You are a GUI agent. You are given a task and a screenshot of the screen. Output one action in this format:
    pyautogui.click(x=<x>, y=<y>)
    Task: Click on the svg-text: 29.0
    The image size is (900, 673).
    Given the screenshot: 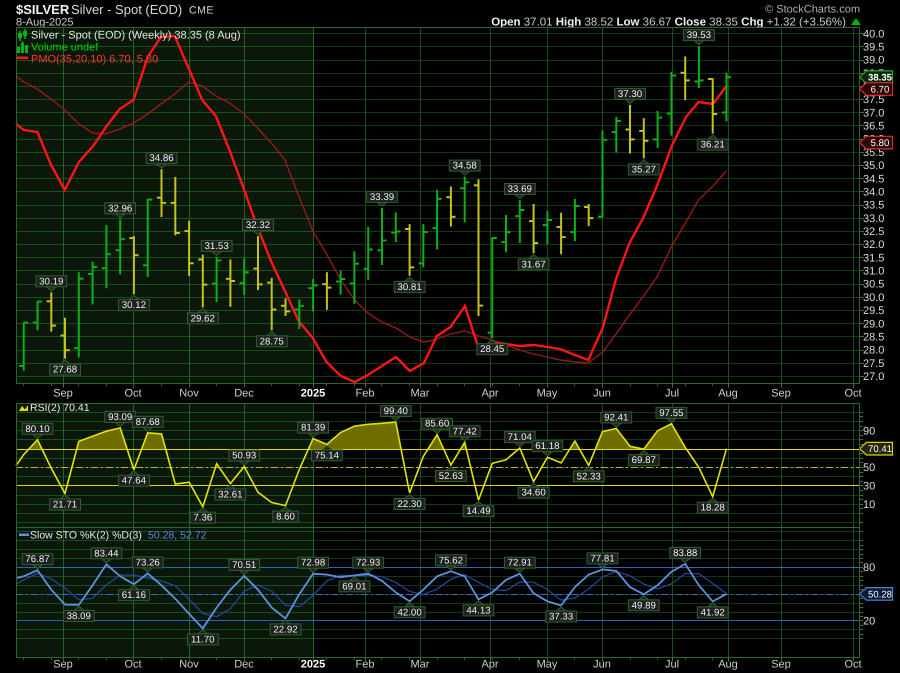 What is the action you would take?
    pyautogui.click(x=873, y=324)
    